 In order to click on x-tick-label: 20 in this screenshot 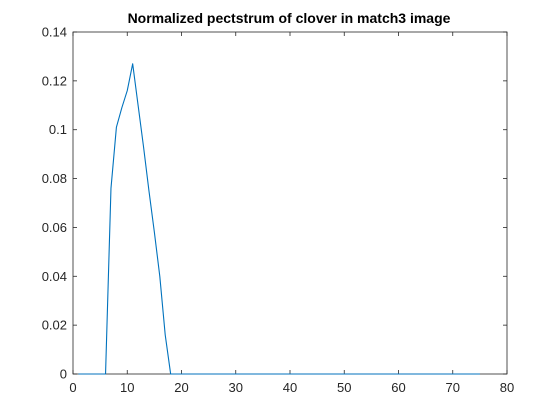, I will do `click(181, 387)`.